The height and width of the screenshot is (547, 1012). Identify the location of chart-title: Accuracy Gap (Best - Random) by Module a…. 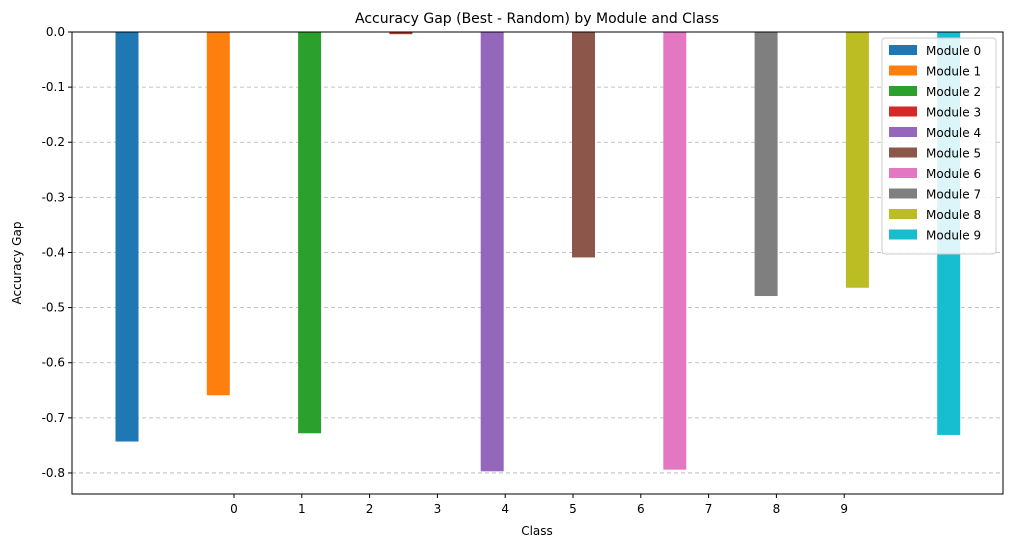
(537, 19).